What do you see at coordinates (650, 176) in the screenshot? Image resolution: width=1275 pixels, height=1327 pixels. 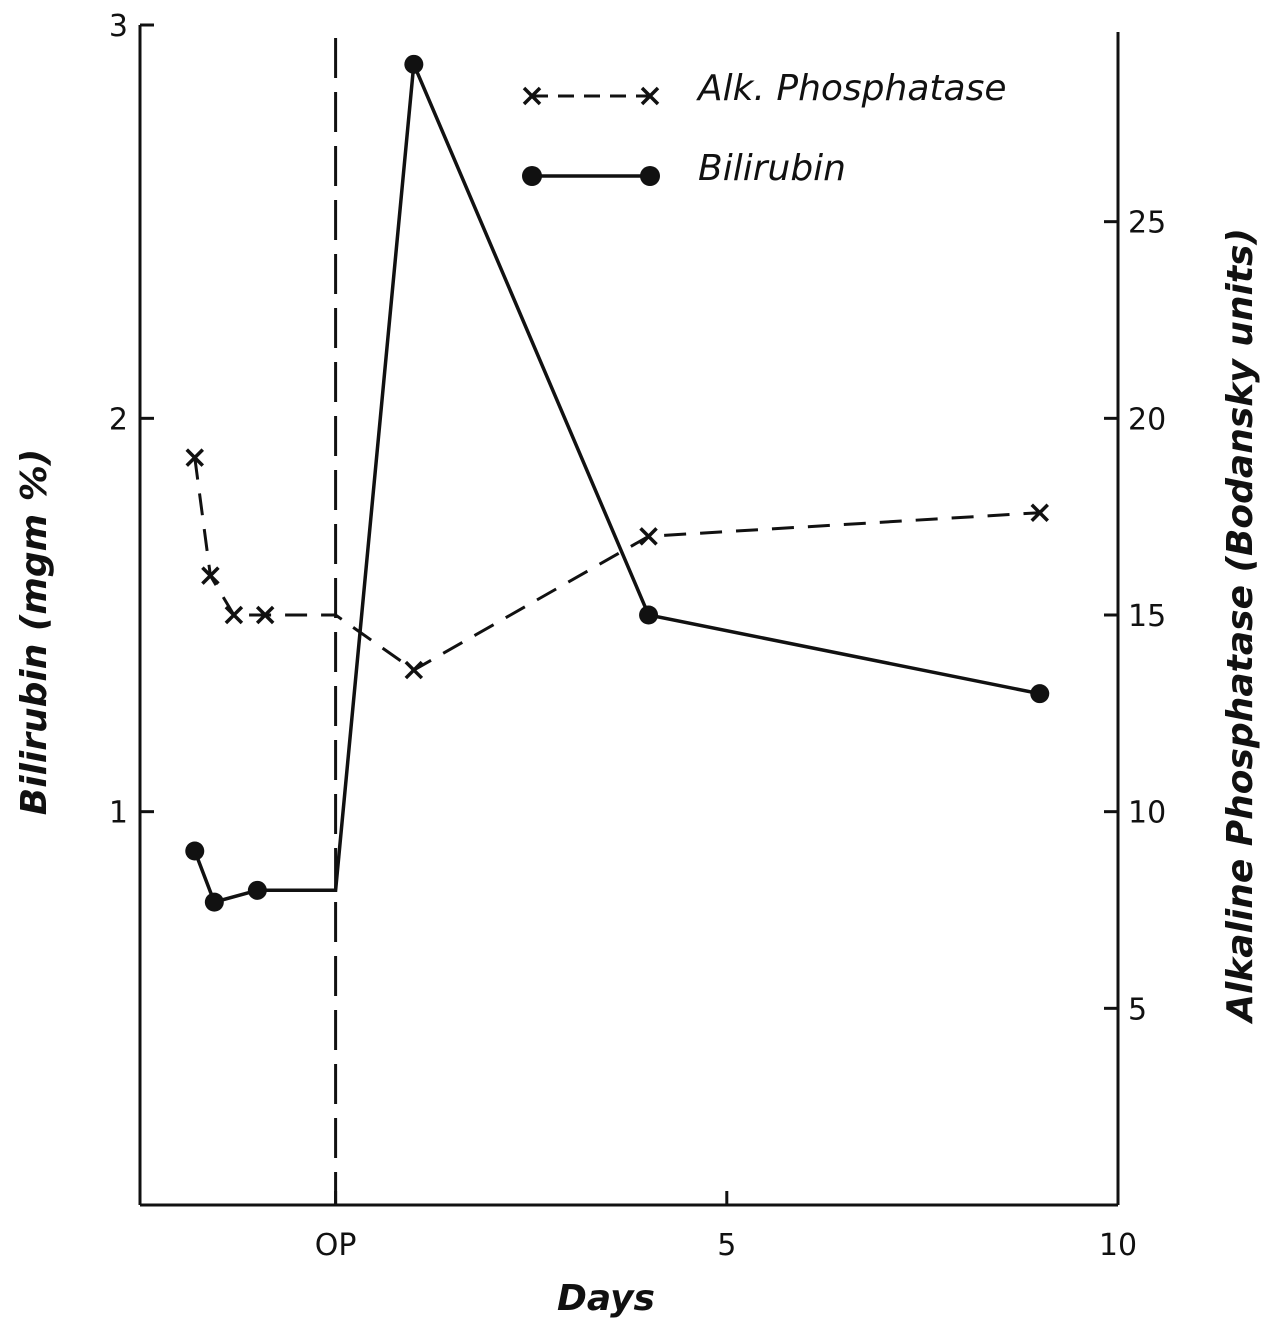 I see `legend-bili-marker-right` at bounding box center [650, 176].